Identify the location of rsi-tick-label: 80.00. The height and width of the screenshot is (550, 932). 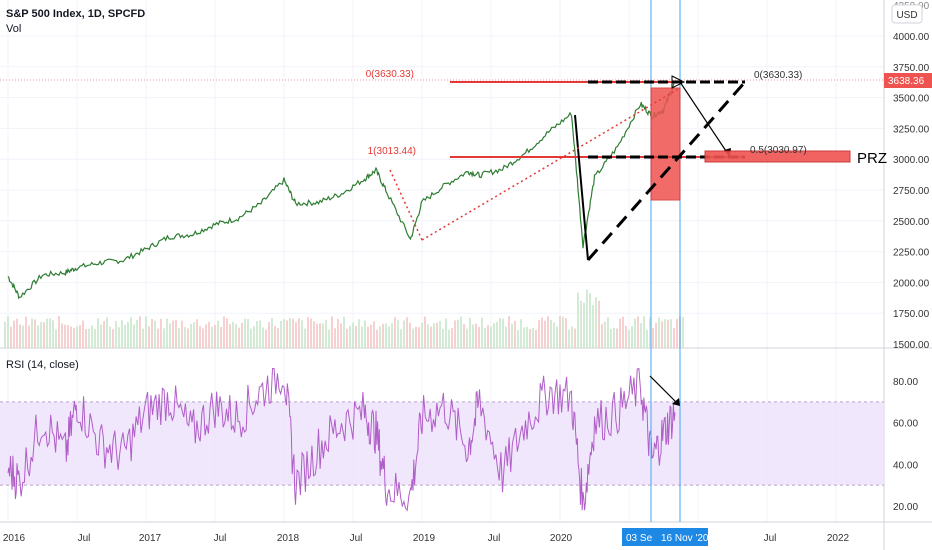
(905, 382).